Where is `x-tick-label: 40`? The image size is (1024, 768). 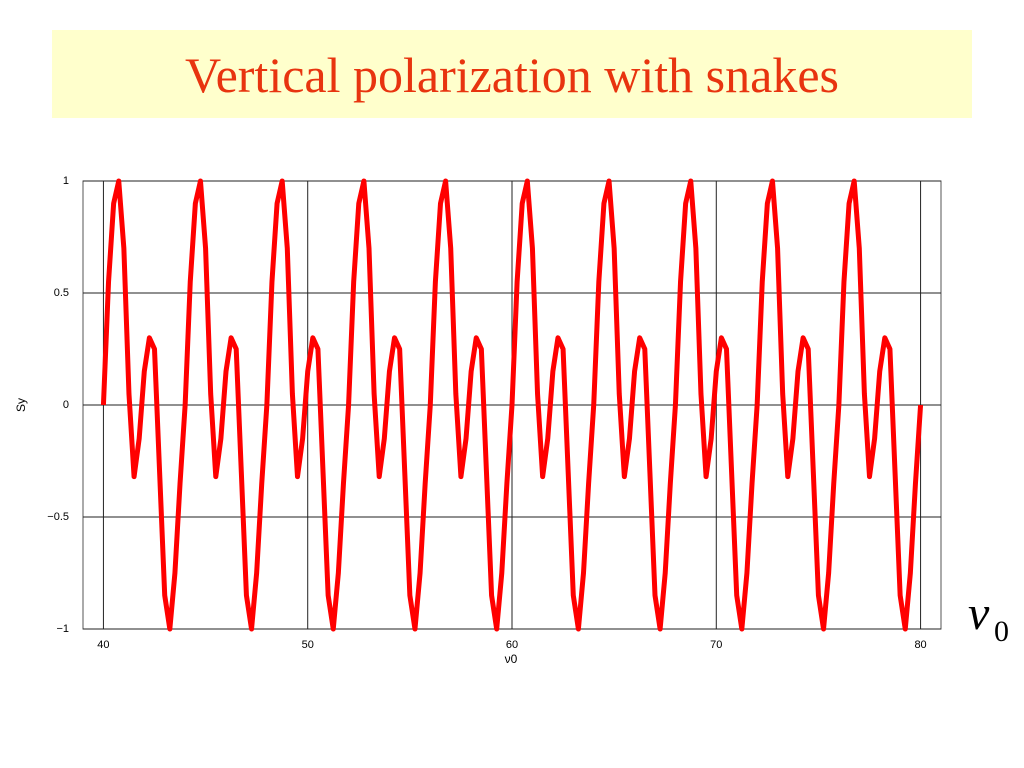
x-tick-label: 40 is located at coordinates (103, 645).